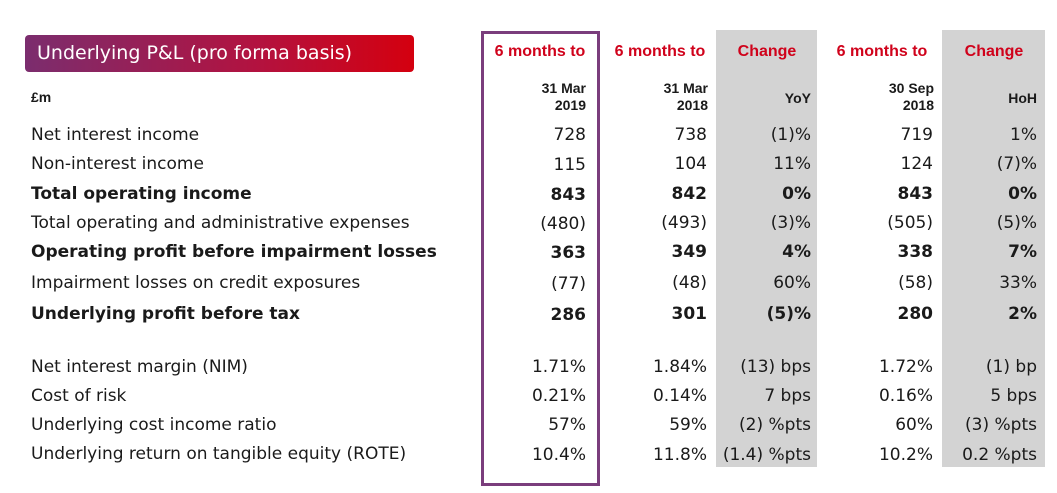 The image size is (1057, 493). What do you see at coordinates (797, 98) in the screenshot?
I see `subheader-yoy: YoY` at bounding box center [797, 98].